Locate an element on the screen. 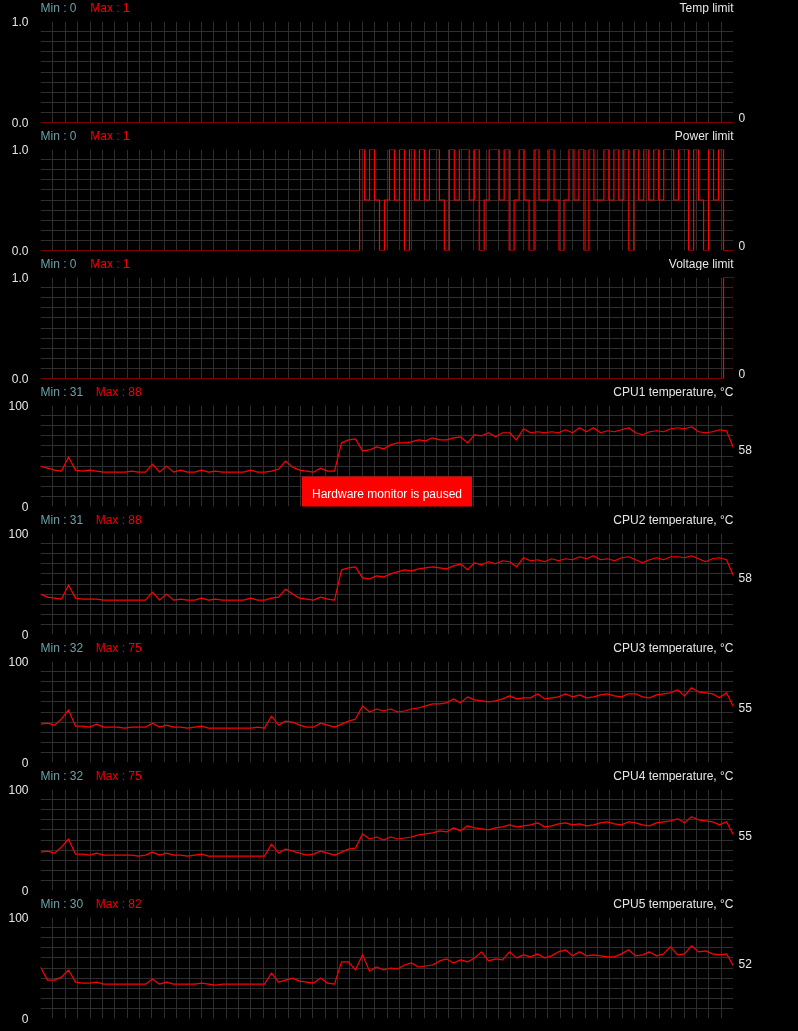 The width and height of the screenshot is (798, 1031). text: Min : 31 is located at coordinates (62, 519).